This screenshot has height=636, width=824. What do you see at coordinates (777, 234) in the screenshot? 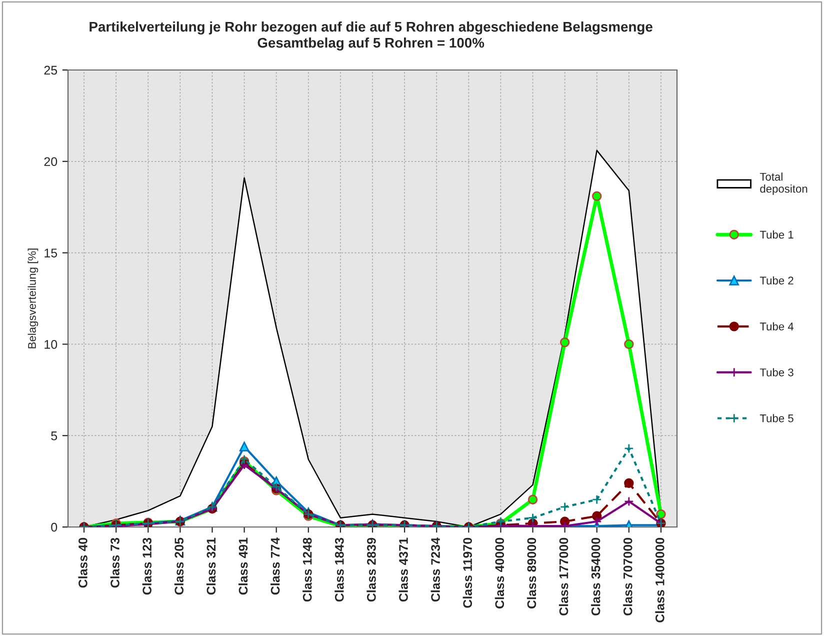
I see `legend-label: Tube 1` at bounding box center [777, 234].